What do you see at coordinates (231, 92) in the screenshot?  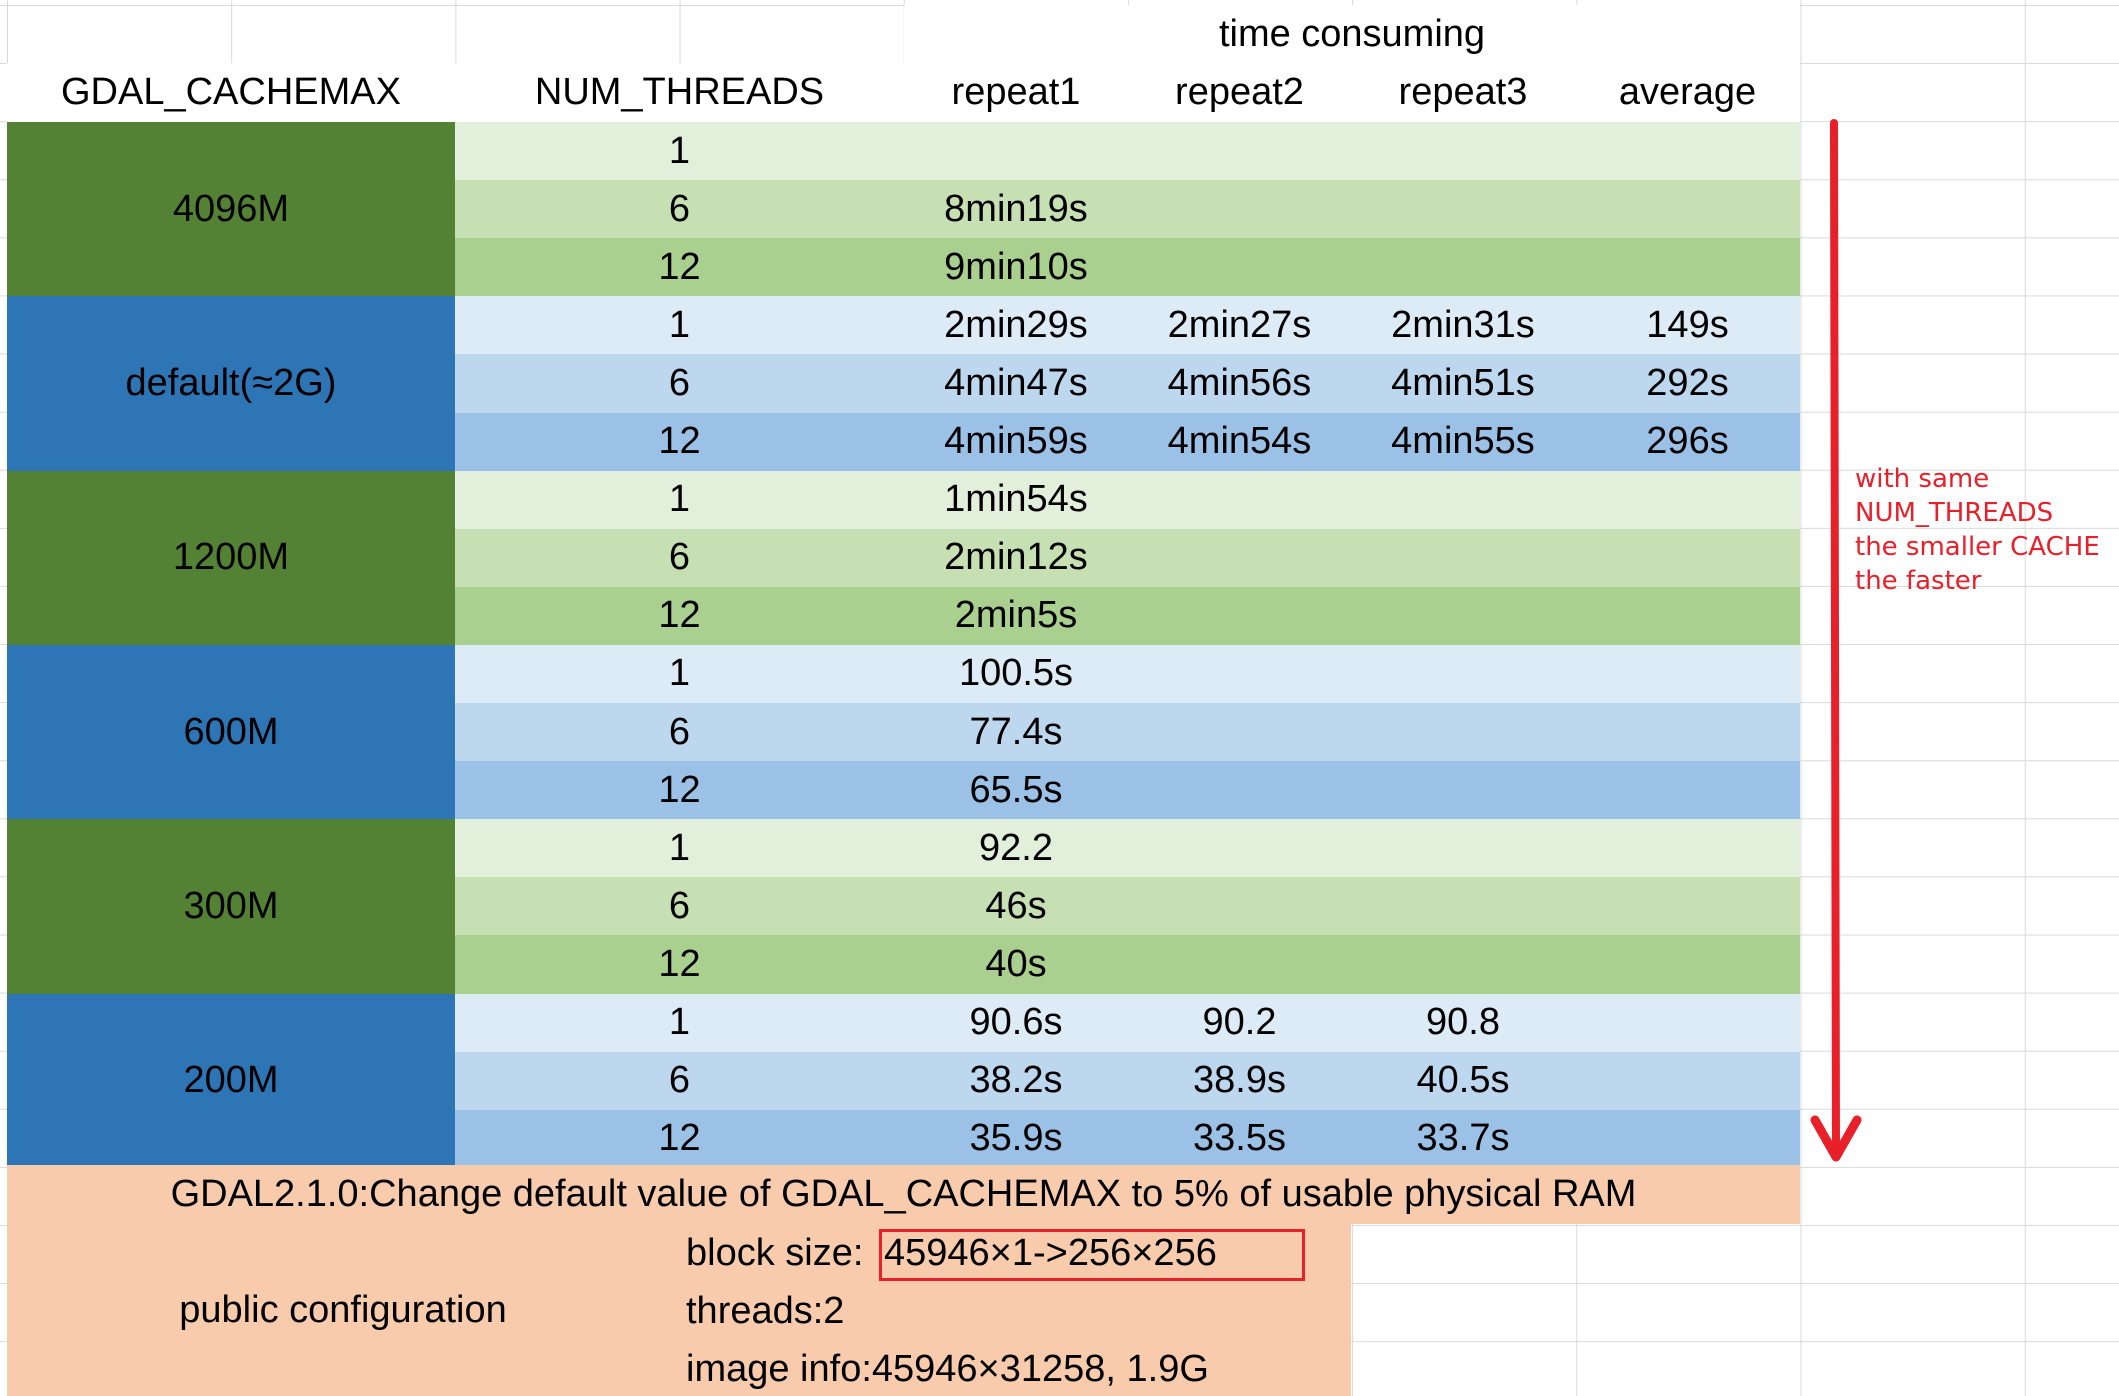 I see `header-gdal-cachemax: GDAL_CACHEMAX` at bounding box center [231, 92].